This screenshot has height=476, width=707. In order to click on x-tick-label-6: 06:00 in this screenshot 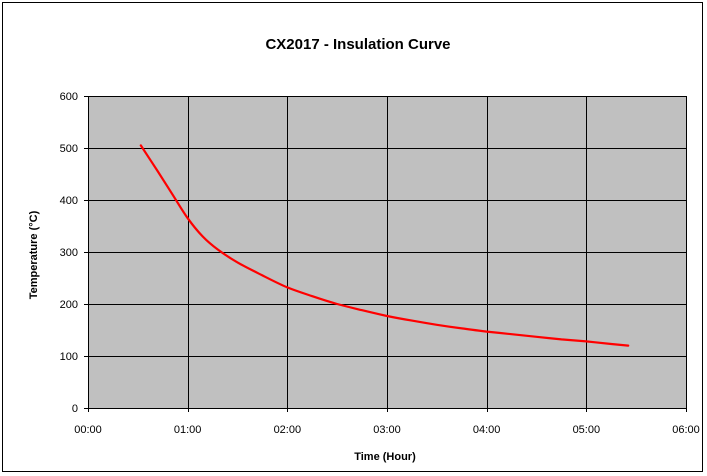, I will do `click(686, 430)`.